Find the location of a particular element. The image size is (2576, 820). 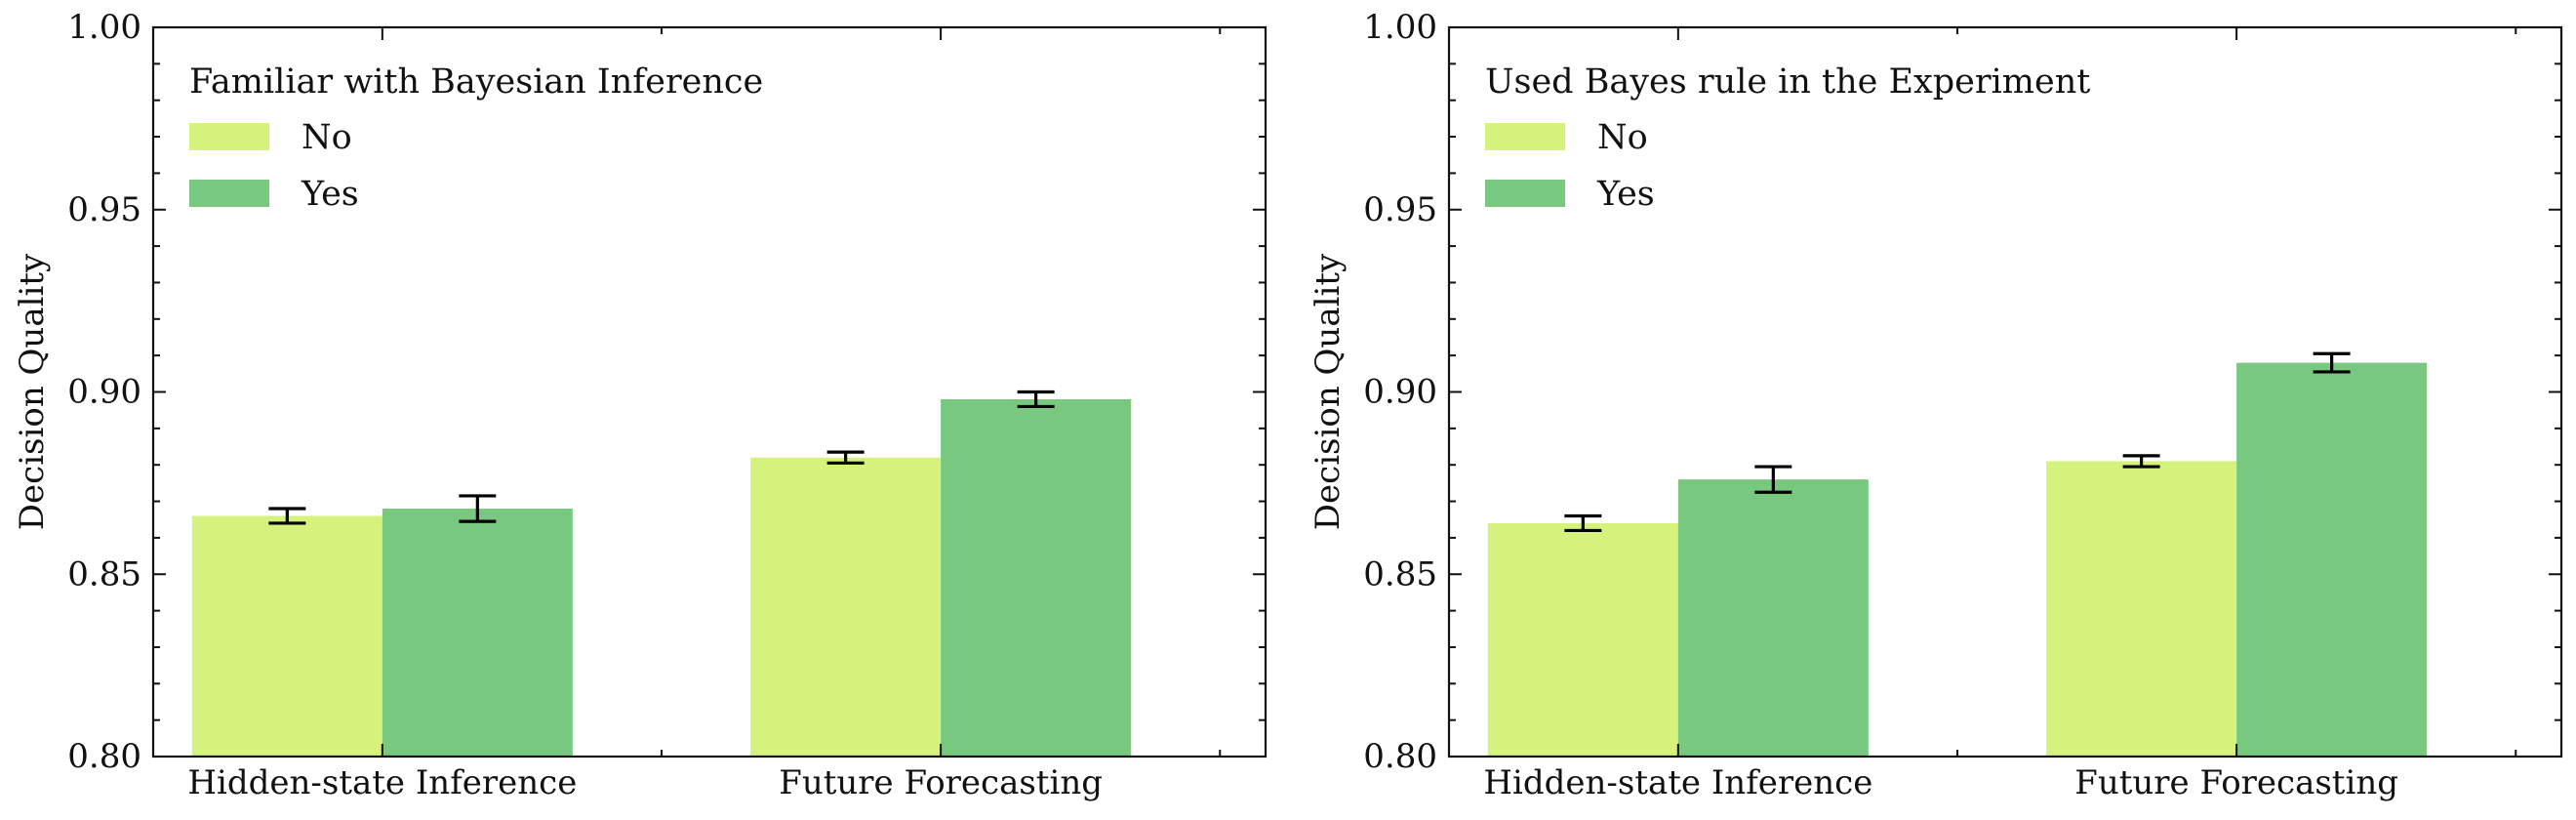

legend-title: Familiar with Bayesian Inference is located at coordinates (476, 82).